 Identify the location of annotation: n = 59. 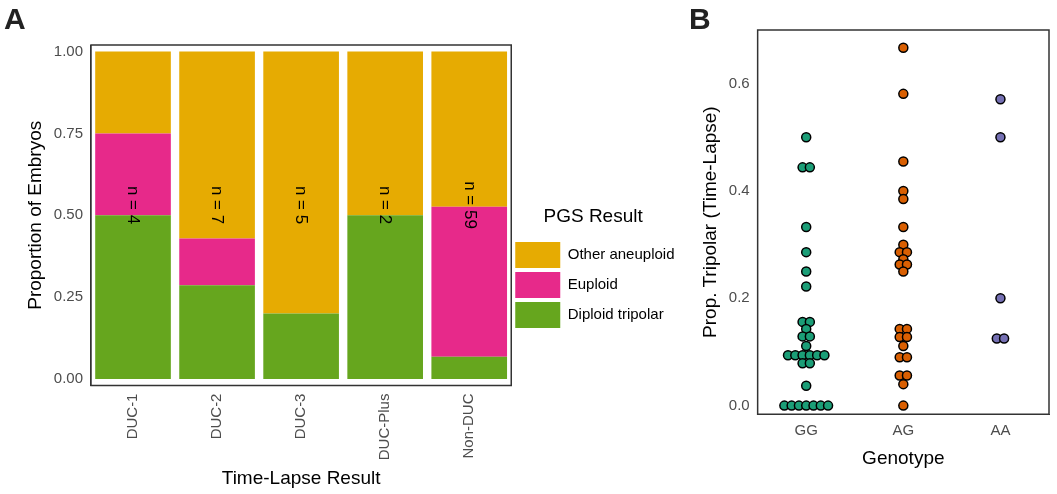
(470, 205).